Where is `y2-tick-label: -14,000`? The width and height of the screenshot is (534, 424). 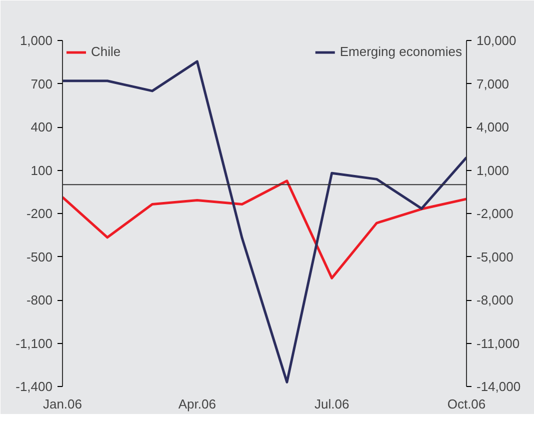 y2-tick-label: -14,000 is located at coordinates (498, 386).